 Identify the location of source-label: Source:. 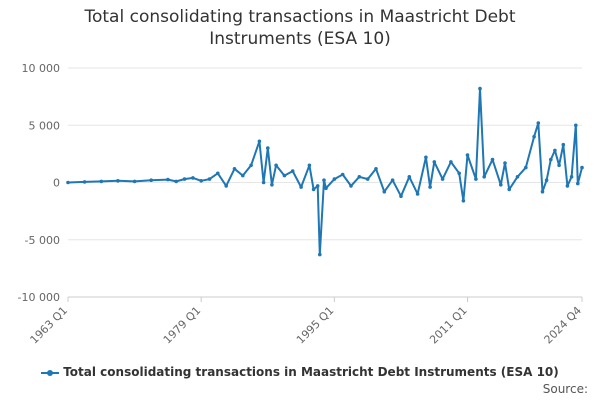
(565, 389).